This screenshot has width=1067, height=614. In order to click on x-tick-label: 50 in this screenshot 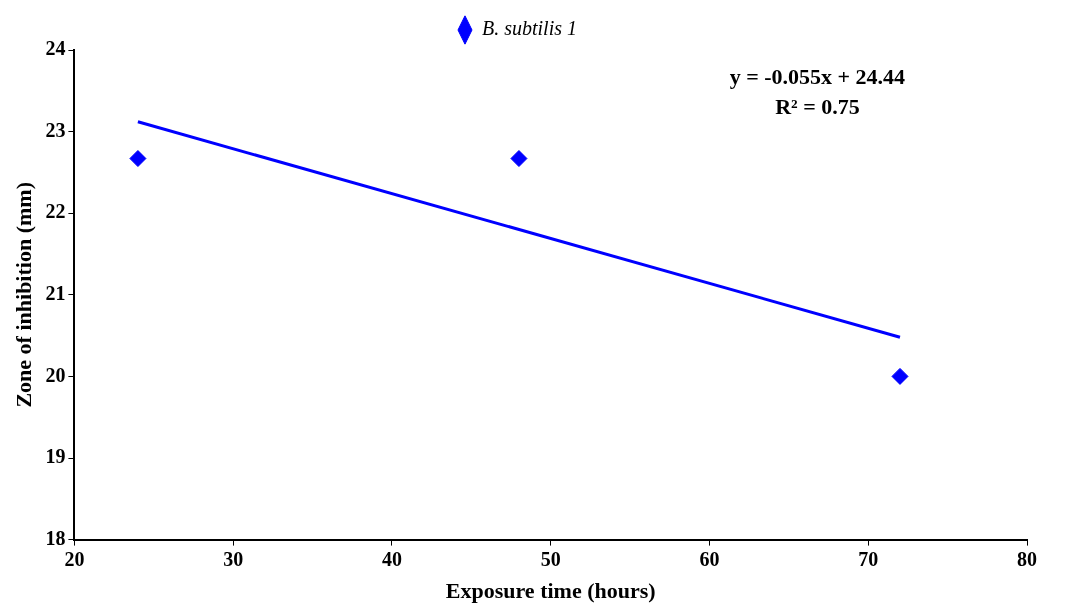, I will do `click(550, 558)`.